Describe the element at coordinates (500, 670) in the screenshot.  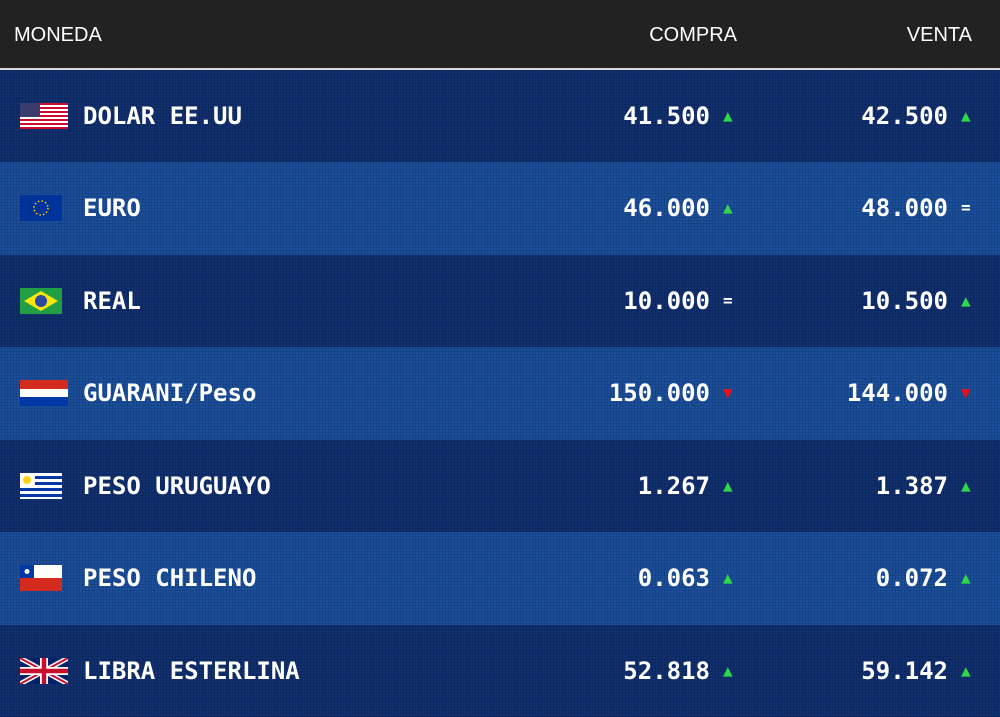
I see `currency-row: LIBRA ESTERLINA 52.818 ▲ 59.142 ▲` at that location.